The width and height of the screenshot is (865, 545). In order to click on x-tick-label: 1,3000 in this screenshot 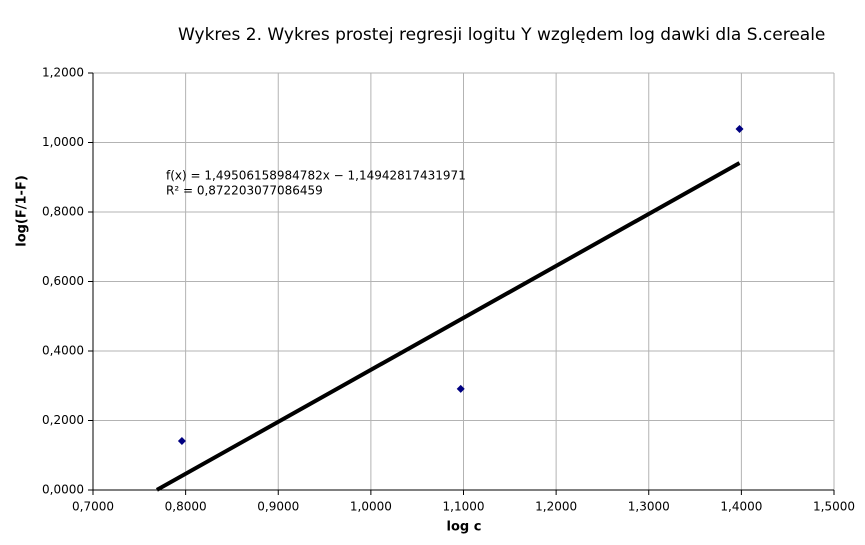, I will do `click(649, 507)`.